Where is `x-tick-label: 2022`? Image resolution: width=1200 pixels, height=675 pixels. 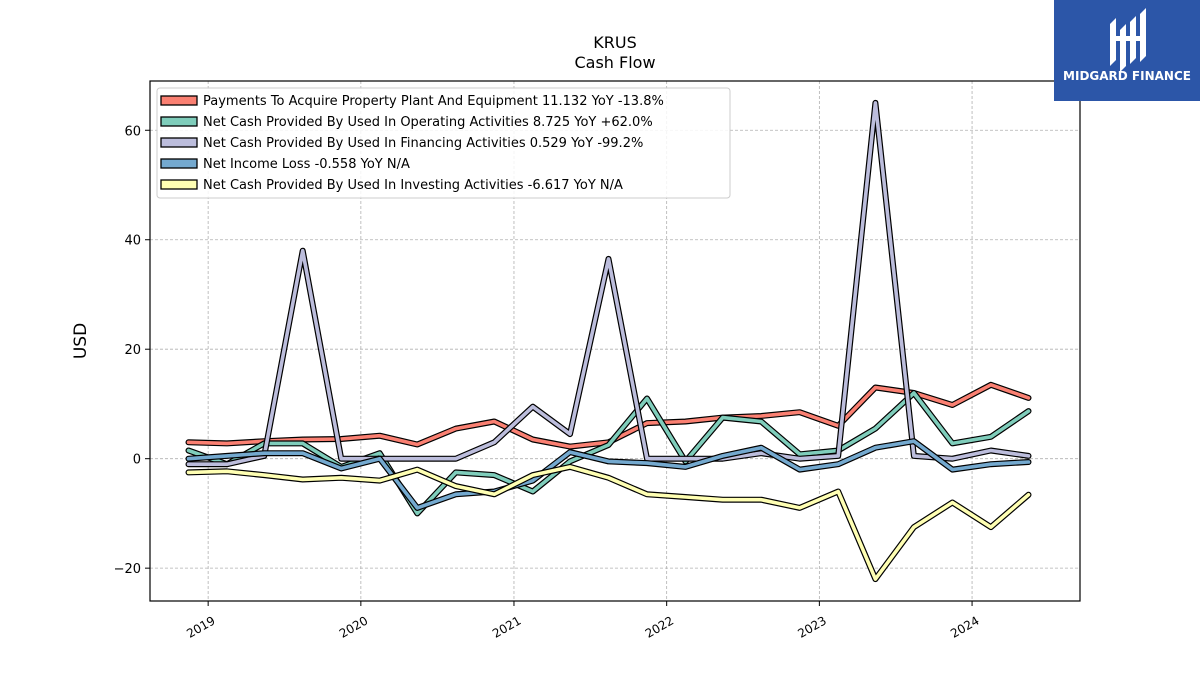 x-tick-label: 2022 is located at coordinates (659, 626).